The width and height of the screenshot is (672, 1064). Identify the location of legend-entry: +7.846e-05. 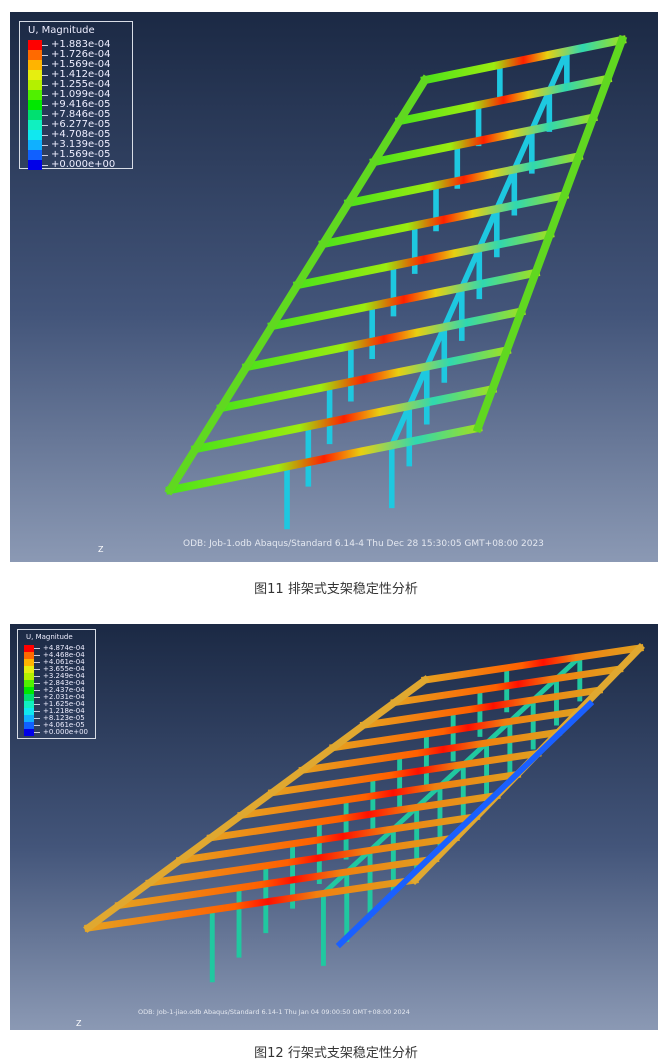
(76, 115).